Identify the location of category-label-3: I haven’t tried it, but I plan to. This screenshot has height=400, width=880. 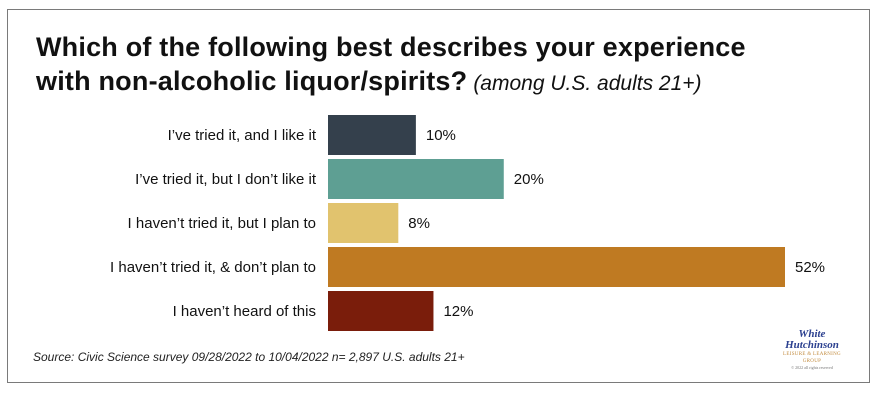
(222, 223).